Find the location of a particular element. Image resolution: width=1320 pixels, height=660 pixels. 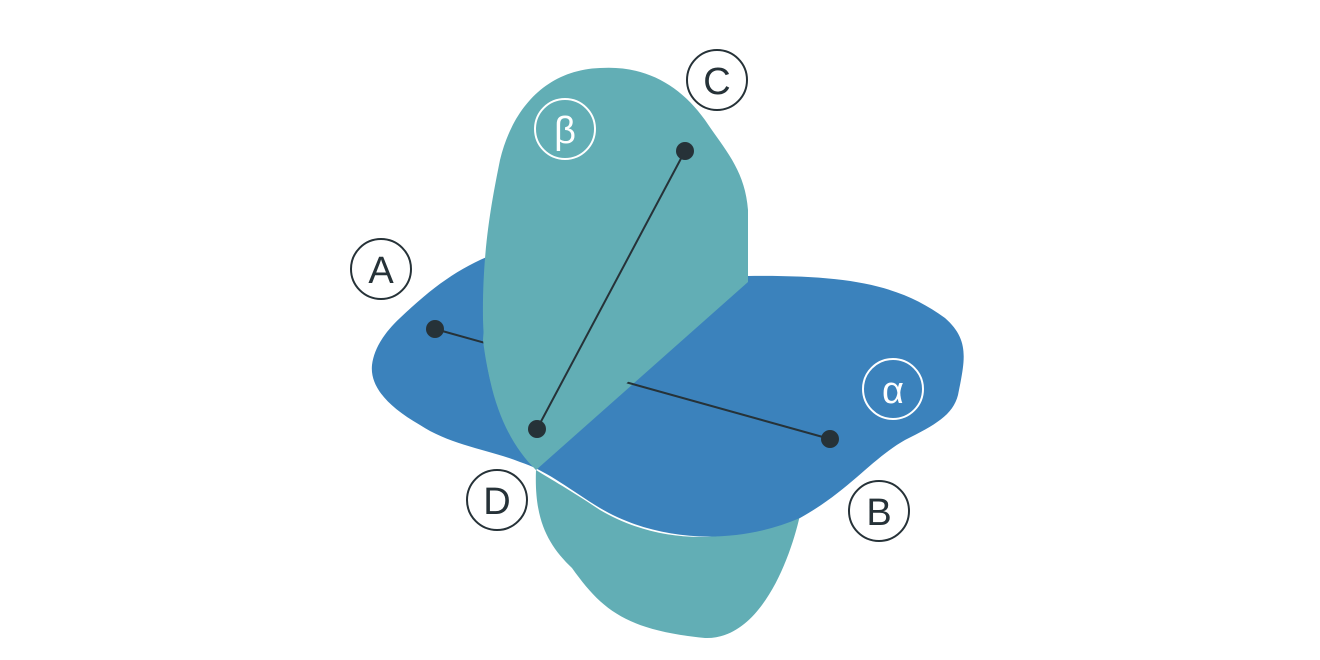

label-b-text: B is located at coordinates (878, 513).